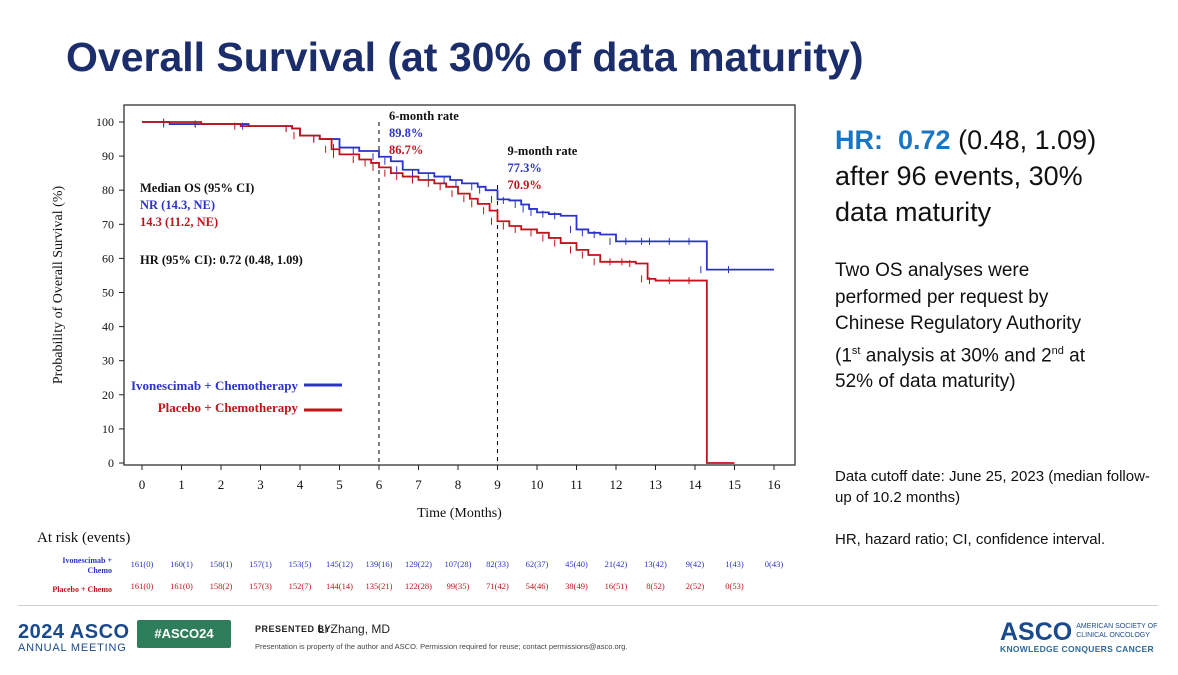  I want to click on at-risk-cell: 45(40), so click(576, 564).